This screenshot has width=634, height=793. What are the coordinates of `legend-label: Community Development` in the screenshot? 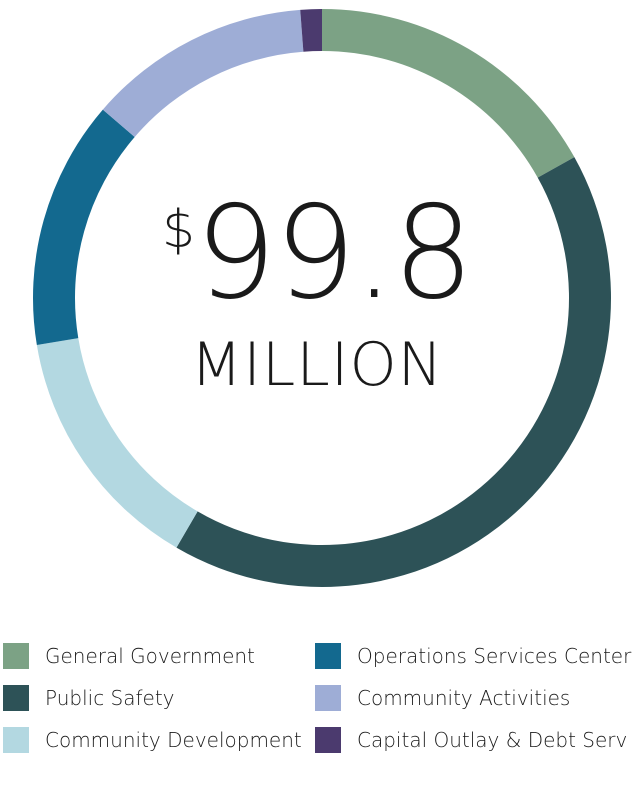 It's located at (173, 740).